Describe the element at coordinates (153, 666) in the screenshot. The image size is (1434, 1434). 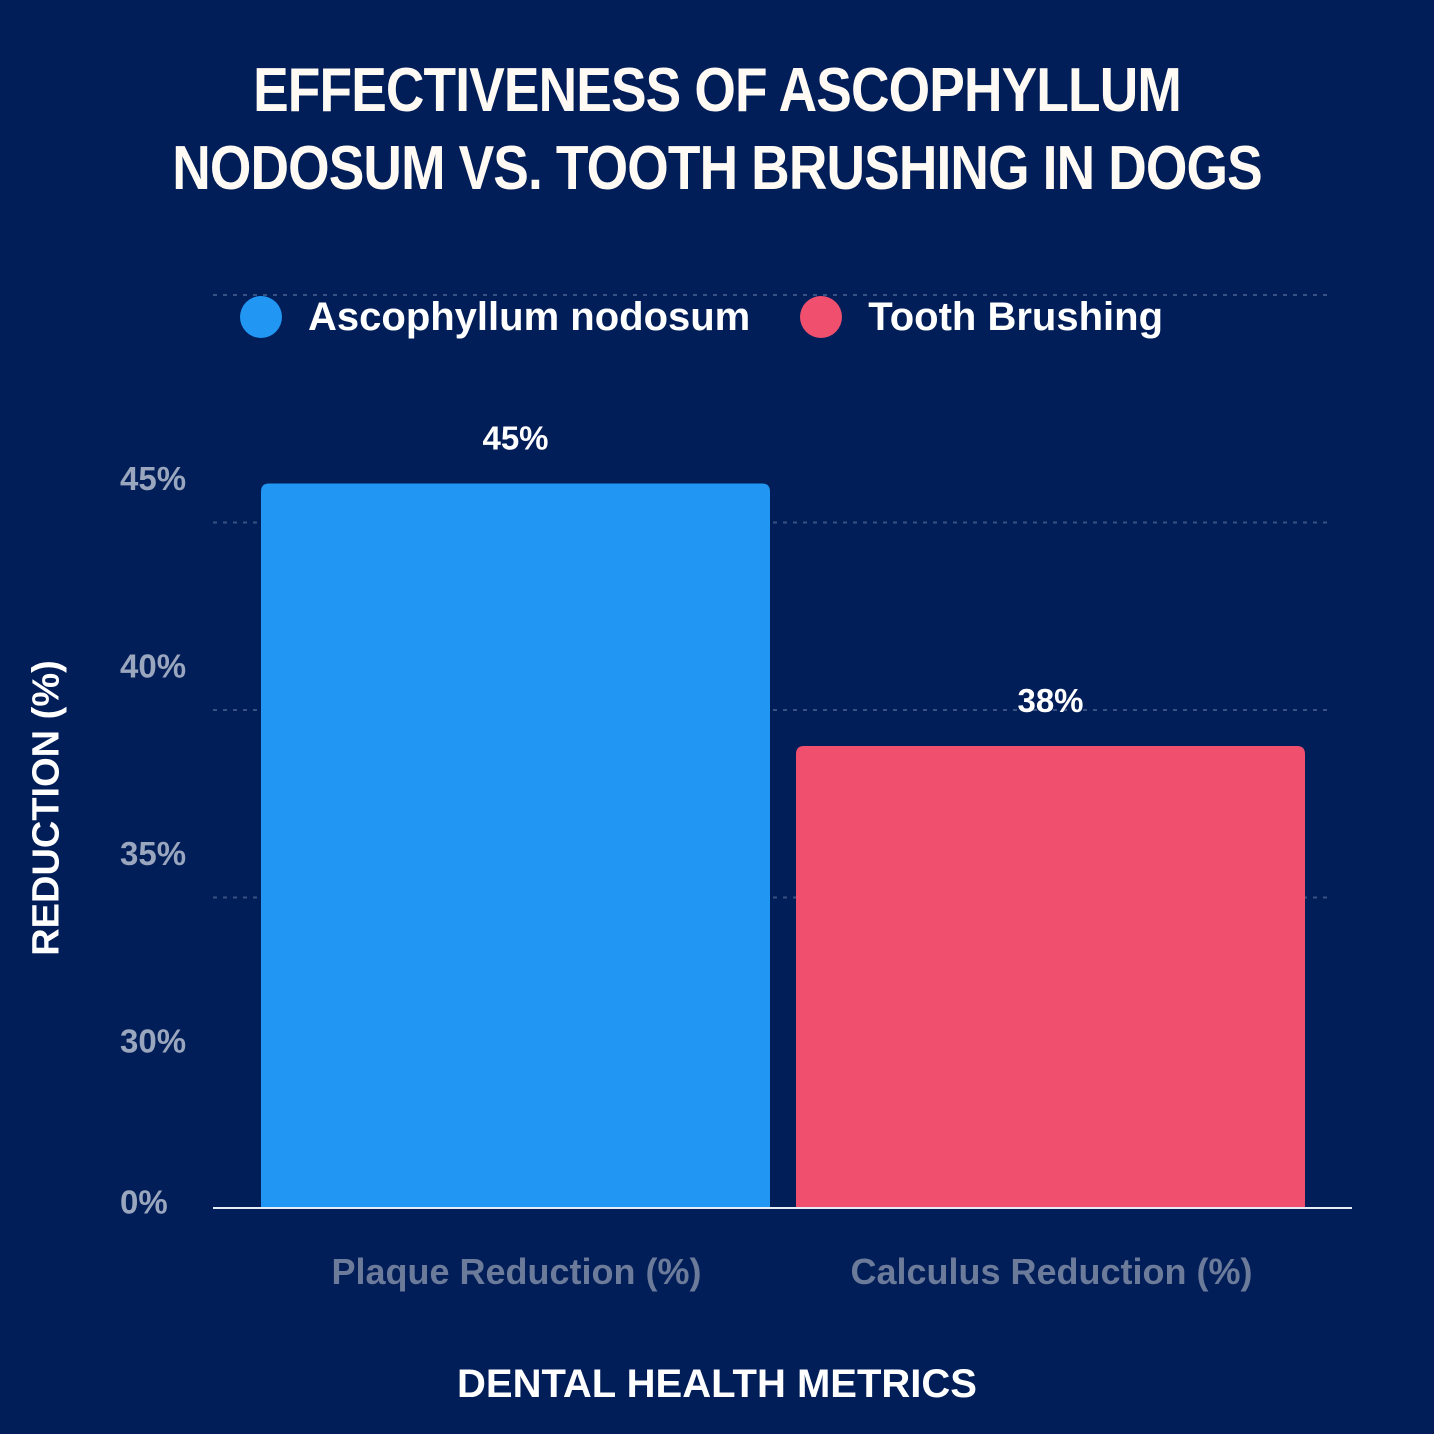
I see `y-tick-label-40: 40%` at that location.